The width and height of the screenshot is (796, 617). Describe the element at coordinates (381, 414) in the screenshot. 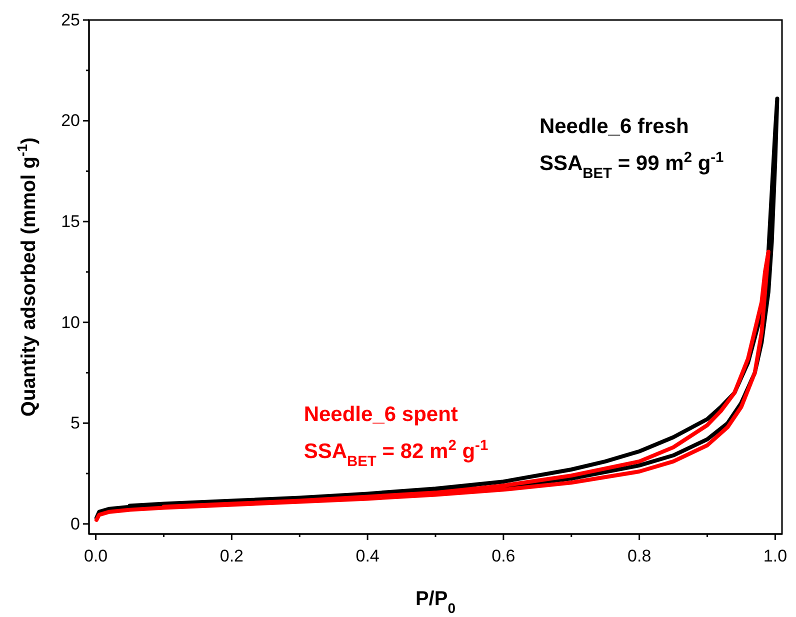

I see `text: Needle_6 spent` at that location.